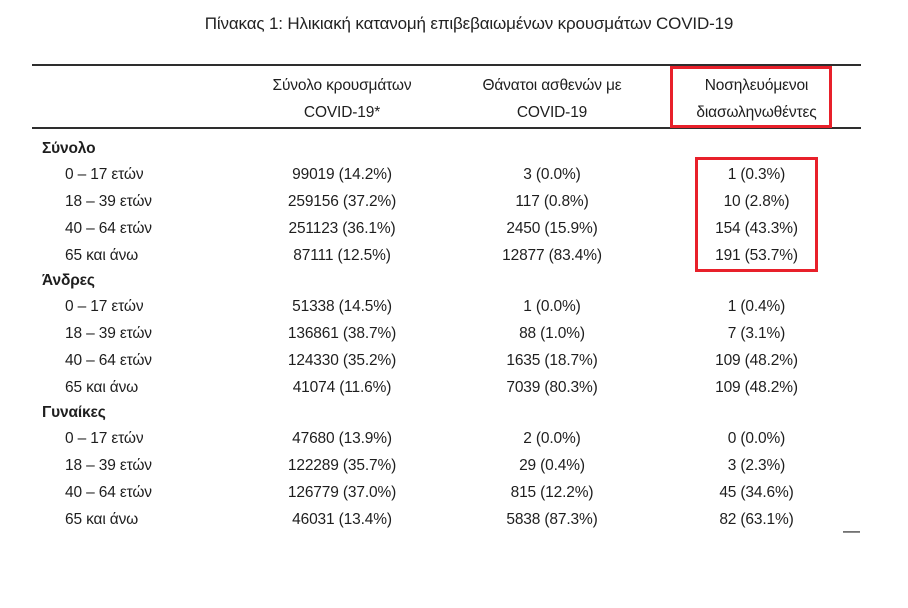  What do you see at coordinates (342, 85) in the screenshot?
I see `column-header-line: Σύνολο κρουσμάτων` at bounding box center [342, 85].